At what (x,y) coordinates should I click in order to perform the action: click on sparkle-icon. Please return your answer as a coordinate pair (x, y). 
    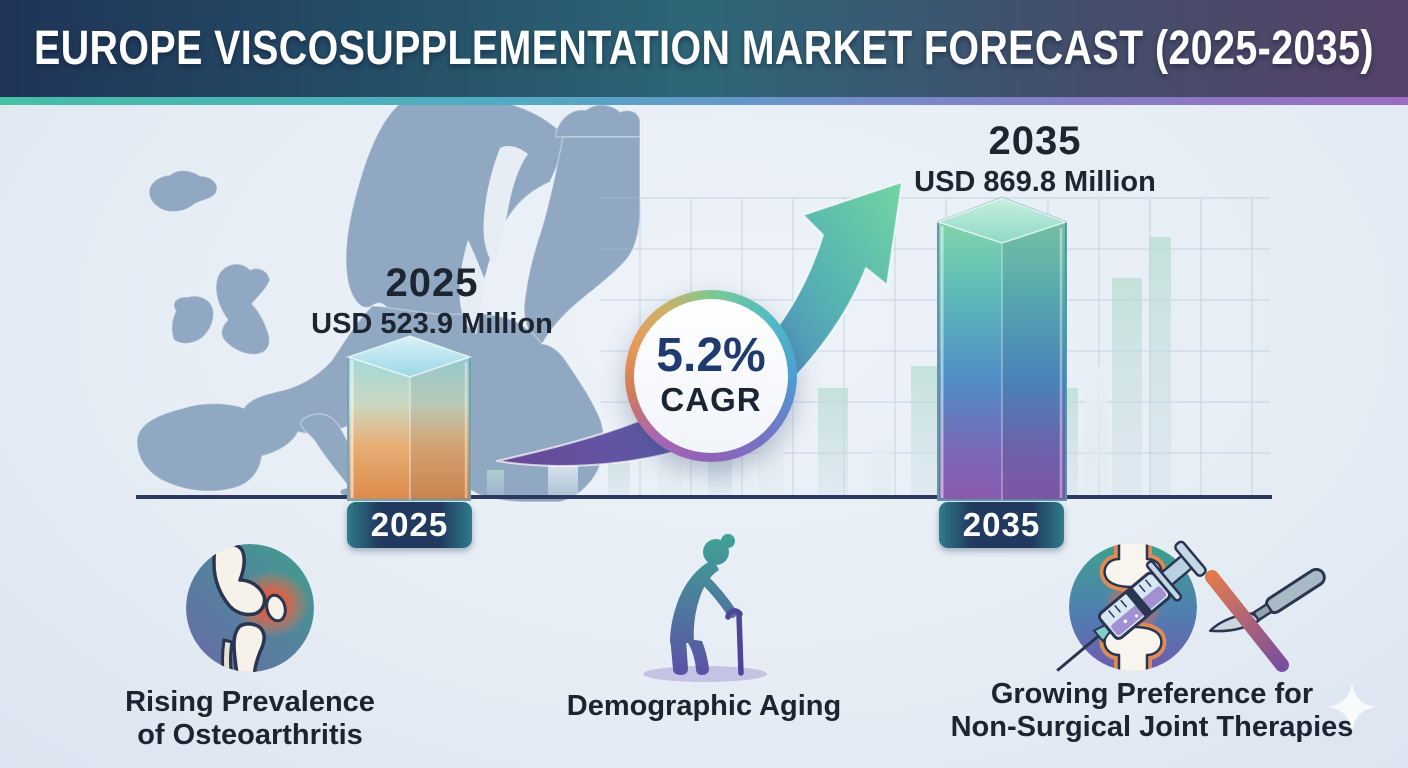
    Looking at the image, I should click on (1352, 707).